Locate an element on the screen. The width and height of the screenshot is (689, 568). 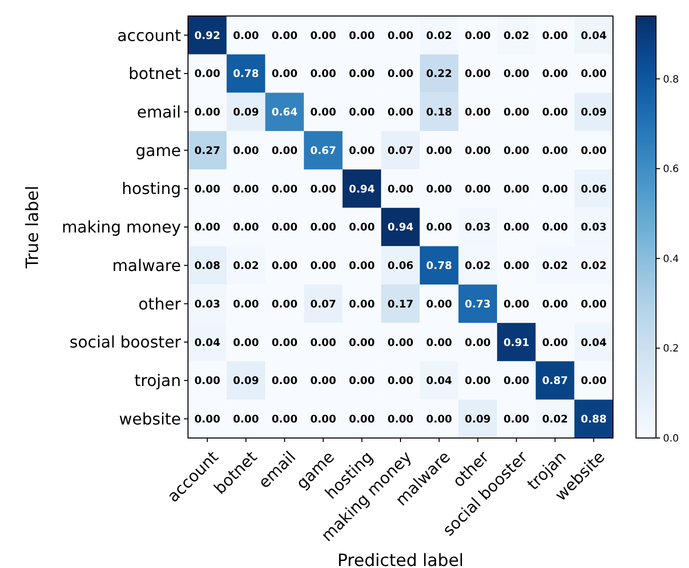
x-axis-title: Predicted label is located at coordinates (400, 559).